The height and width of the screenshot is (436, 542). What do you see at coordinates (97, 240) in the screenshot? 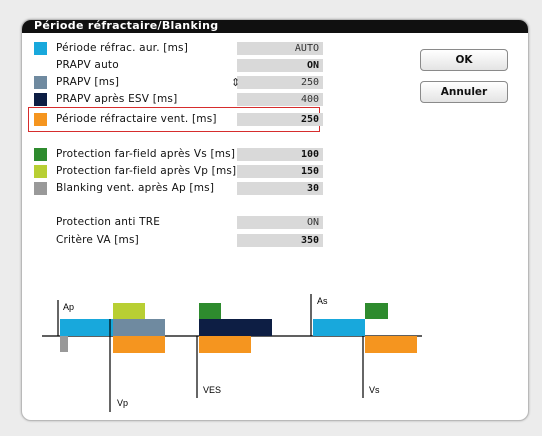
I see `row-label: Critère VA [ms]` at bounding box center [97, 240].